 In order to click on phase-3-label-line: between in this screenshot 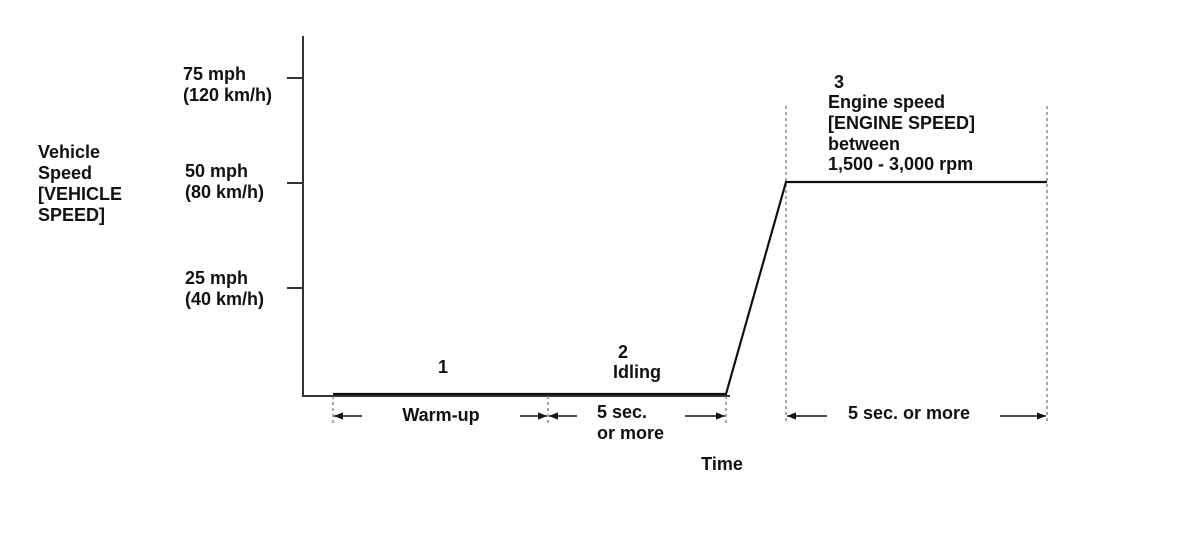, I will do `click(864, 144)`.